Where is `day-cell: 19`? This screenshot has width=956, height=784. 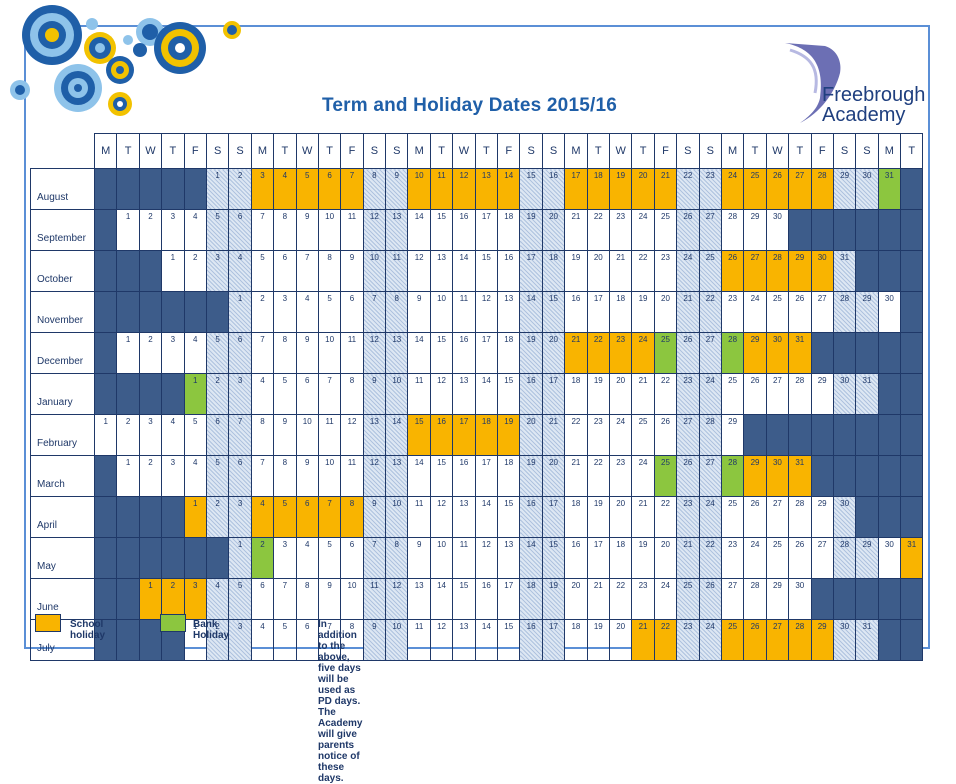
day-cell: 19 is located at coordinates (553, 599).